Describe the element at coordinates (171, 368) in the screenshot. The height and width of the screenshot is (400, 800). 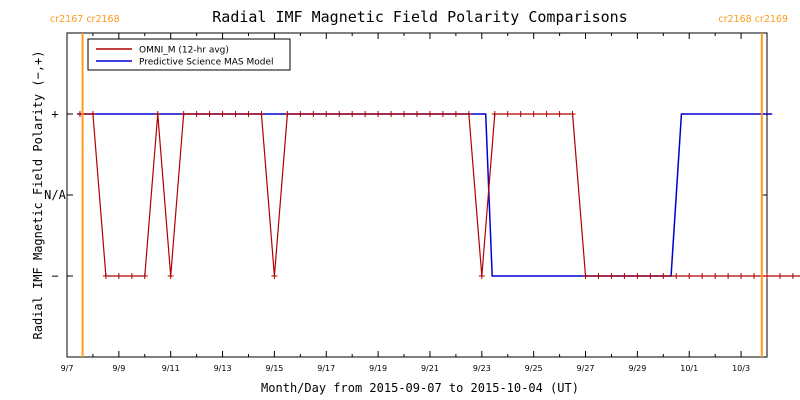
I see `x-tick-label: 9/11` at that location.